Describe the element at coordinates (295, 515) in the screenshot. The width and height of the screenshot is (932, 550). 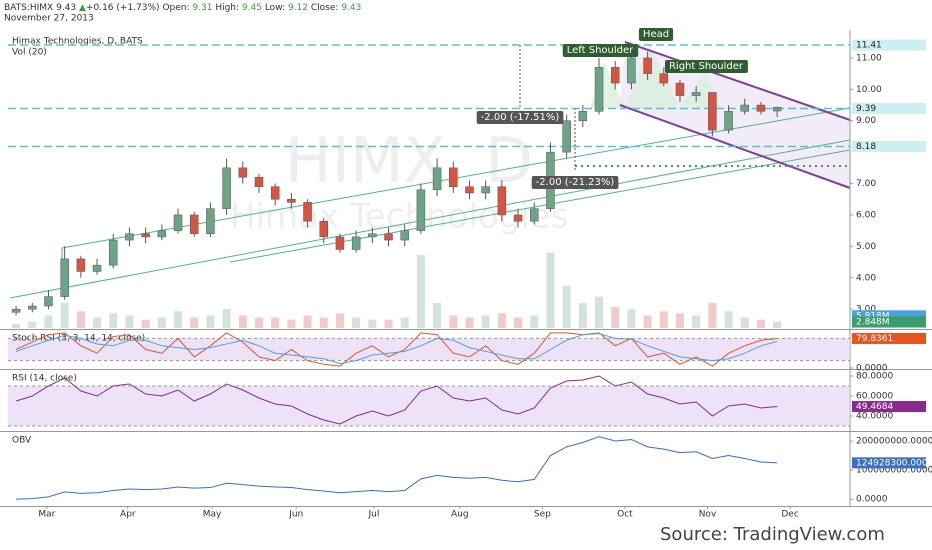
I see `x-tick-label: Jun` at that location.